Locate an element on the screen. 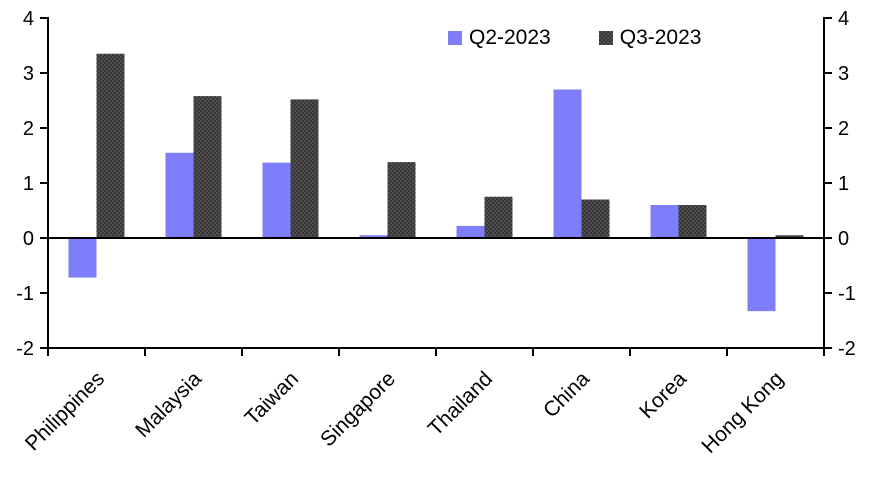 The image size is (873, 477). x-category-label-taiwan: Taiwan is located at coordinates (272, 398).